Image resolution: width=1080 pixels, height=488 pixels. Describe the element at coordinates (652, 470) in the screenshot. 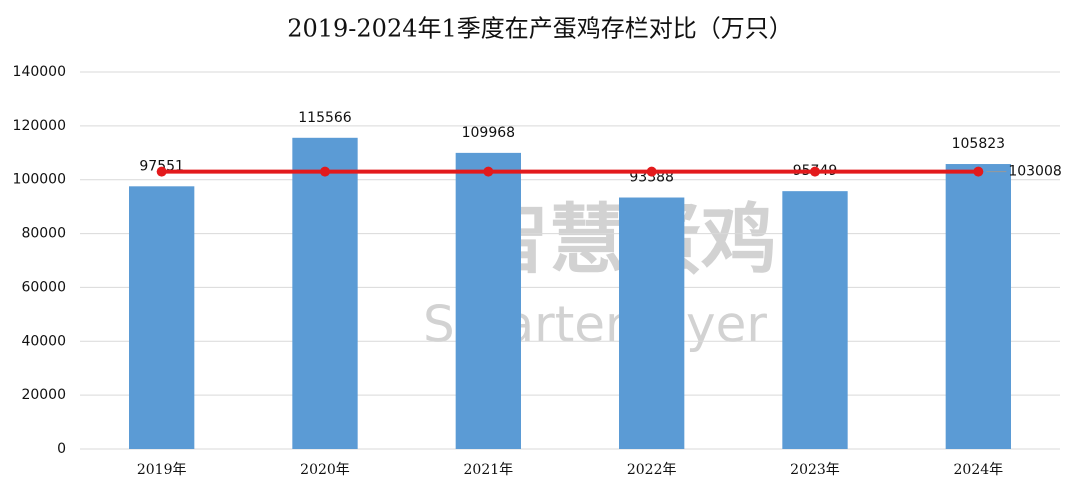

I see `x-tick-label: 2022年` at that location.